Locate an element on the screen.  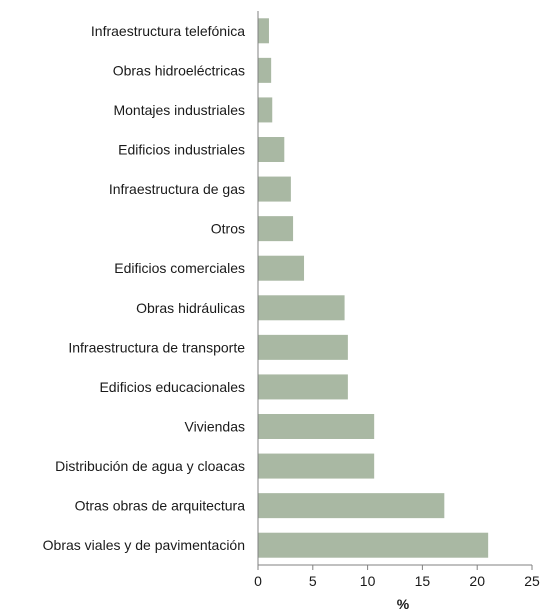
category-label: Edificios comerciales is located at coordinates (179, 268).